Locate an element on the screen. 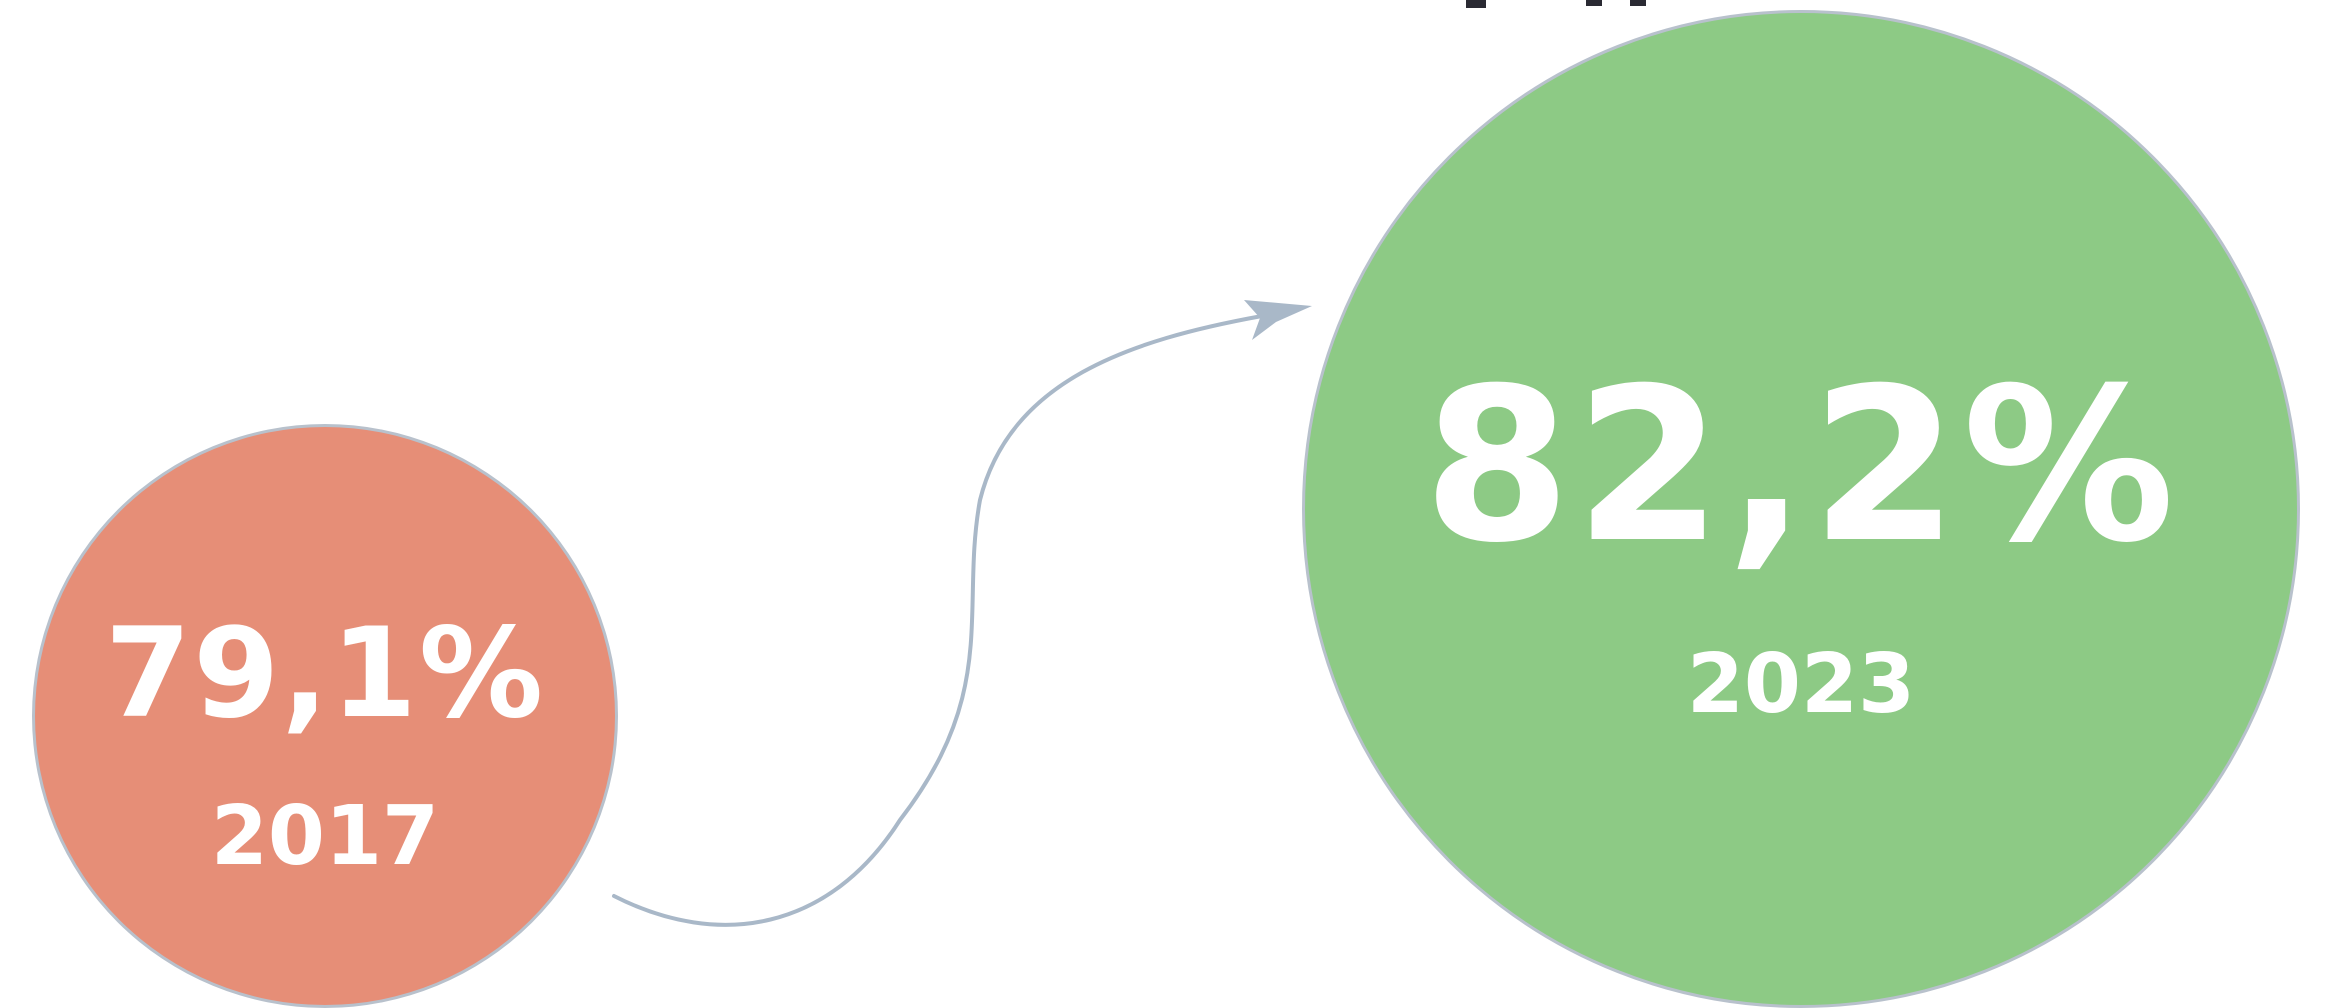  year-2023: 2023 is located at coordinates (1801, 684).